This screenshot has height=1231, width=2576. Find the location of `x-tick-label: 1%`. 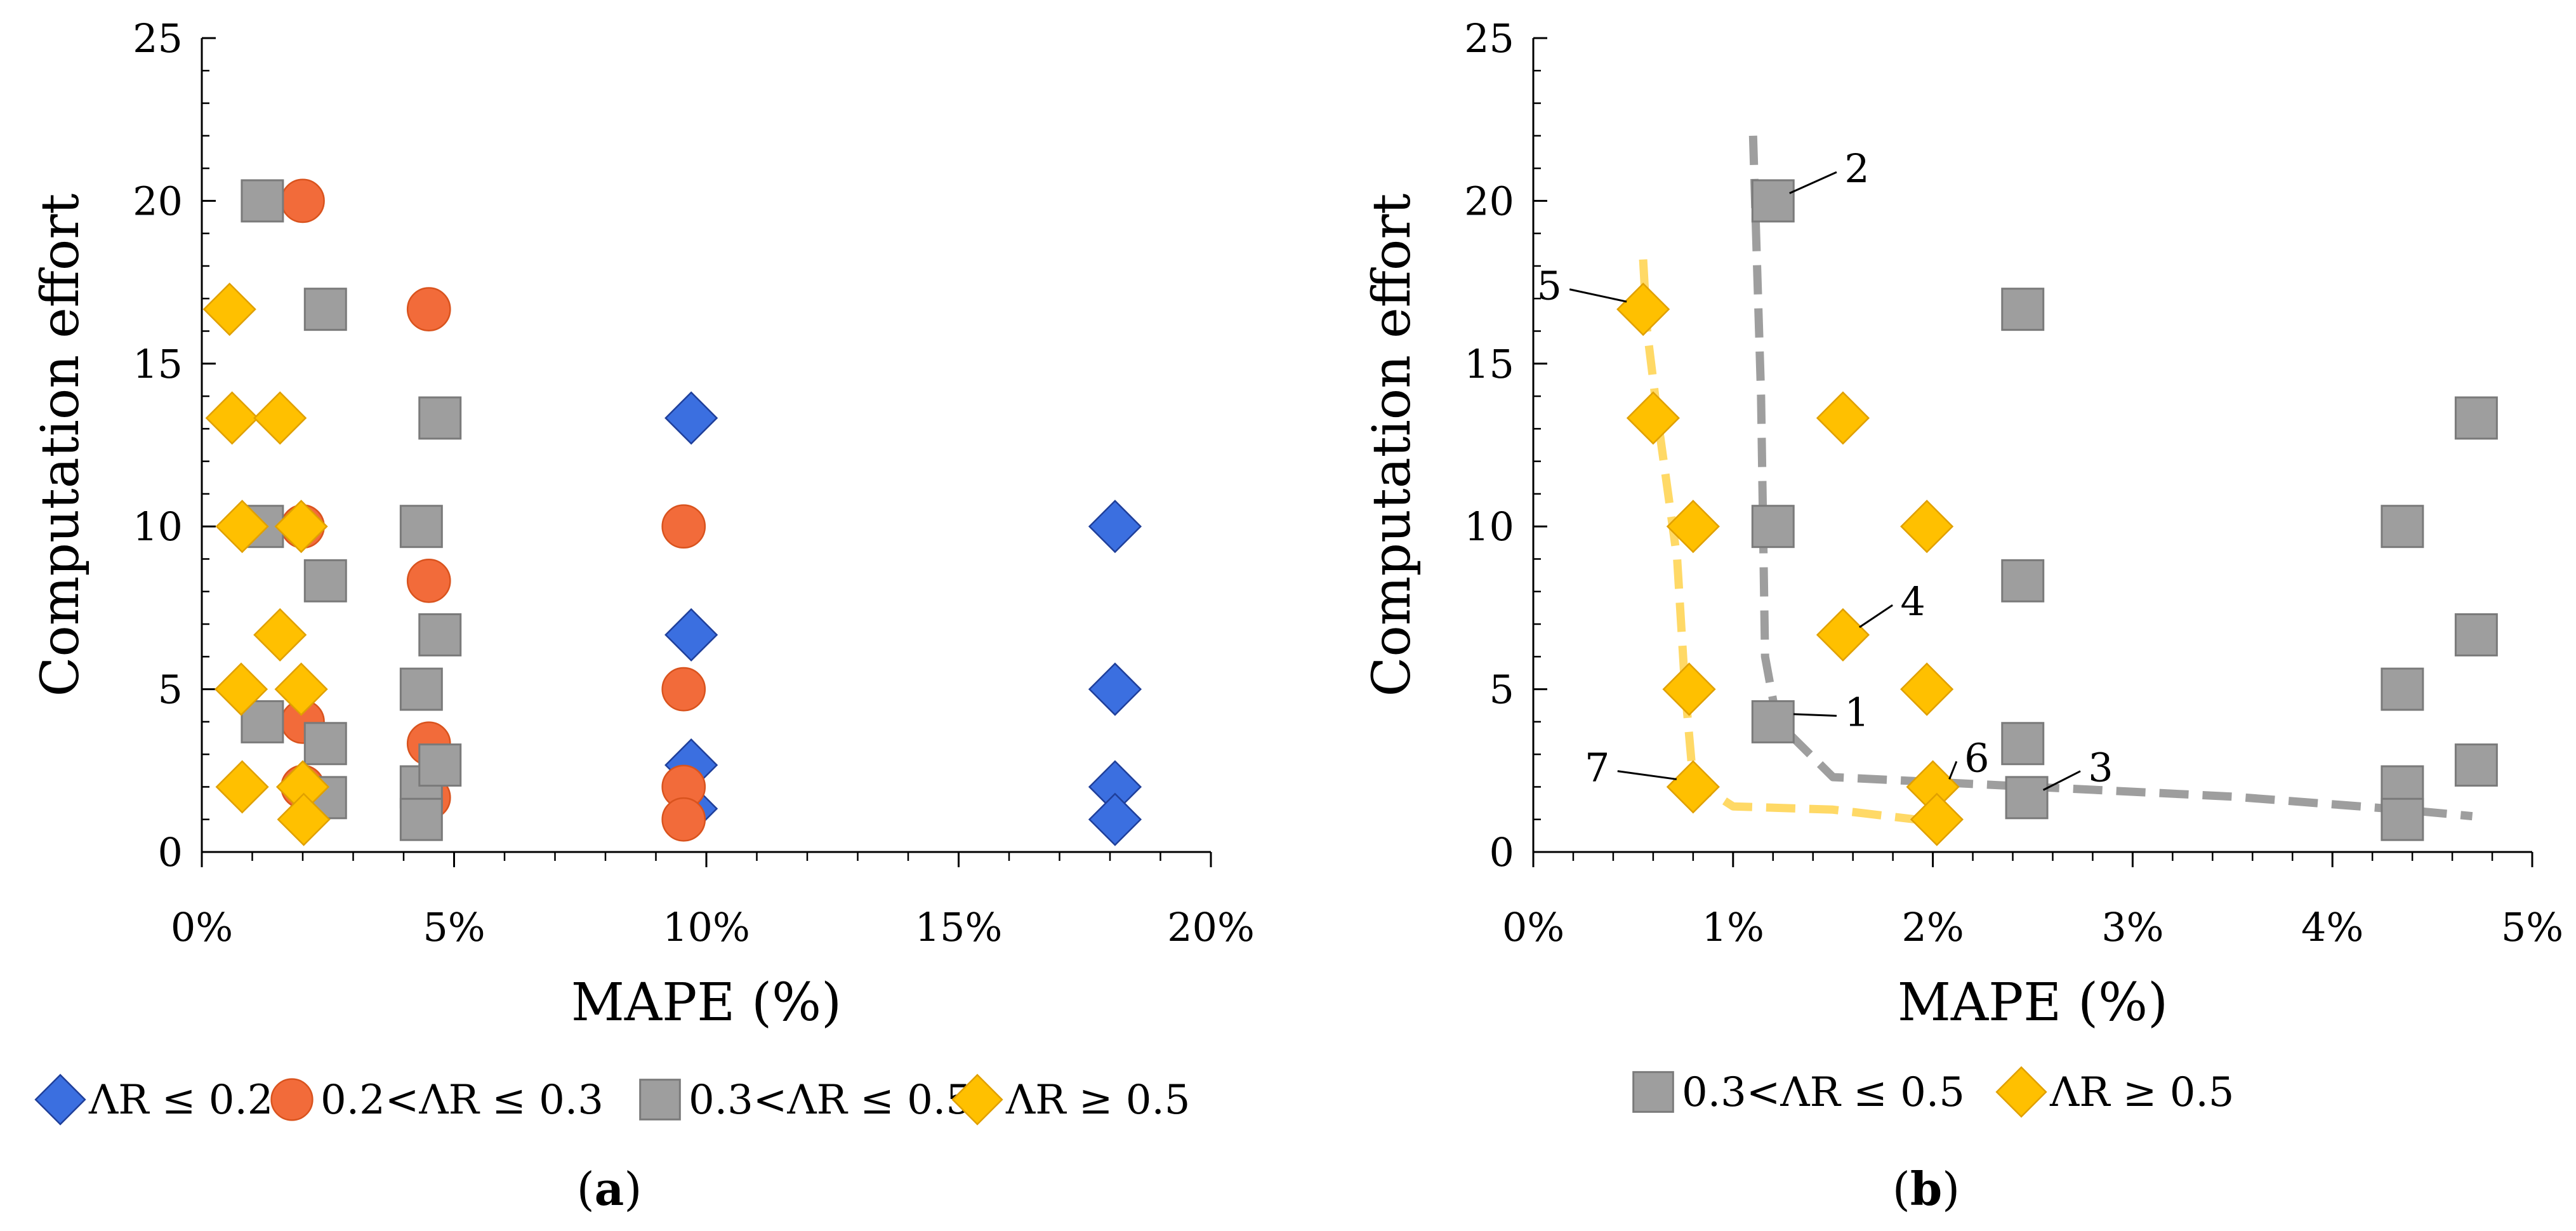

x-tick-label: 1% is located at coordinates (1733, 927).